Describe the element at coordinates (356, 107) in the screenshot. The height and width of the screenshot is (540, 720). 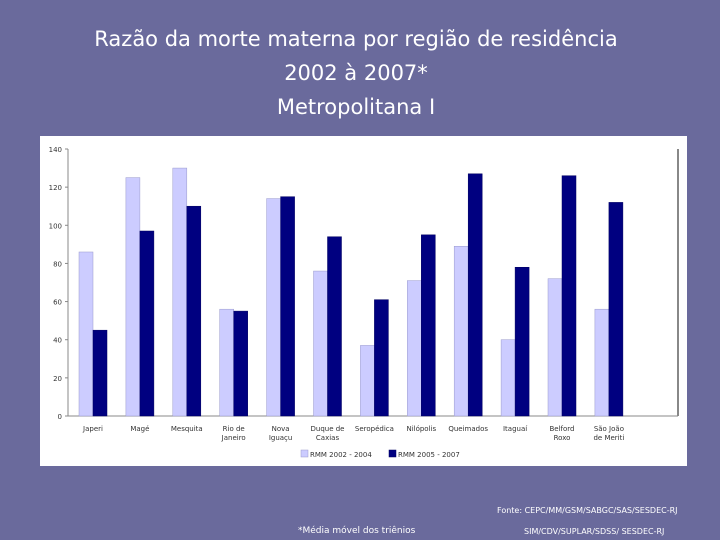
I see `title-line-3: Metropolitana I` at that location.